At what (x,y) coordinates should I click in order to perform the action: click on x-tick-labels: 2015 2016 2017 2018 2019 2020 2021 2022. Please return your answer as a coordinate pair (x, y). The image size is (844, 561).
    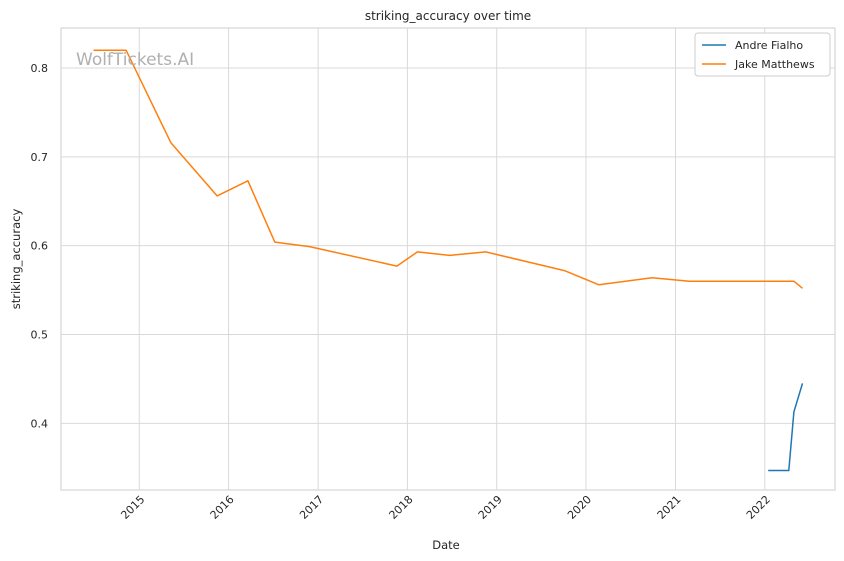
    Looking at the image, I should click on (445, 507).